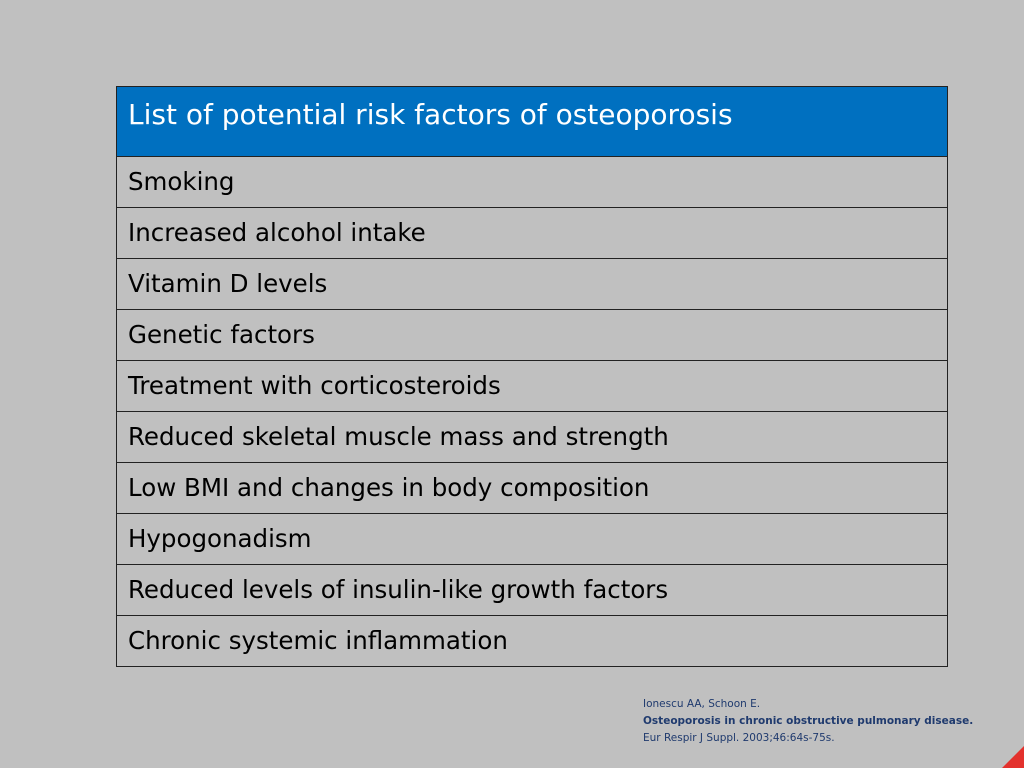 The image size is (1024, 768). I want to click on table-row: Increased alcohol intake, so click(532, 233).